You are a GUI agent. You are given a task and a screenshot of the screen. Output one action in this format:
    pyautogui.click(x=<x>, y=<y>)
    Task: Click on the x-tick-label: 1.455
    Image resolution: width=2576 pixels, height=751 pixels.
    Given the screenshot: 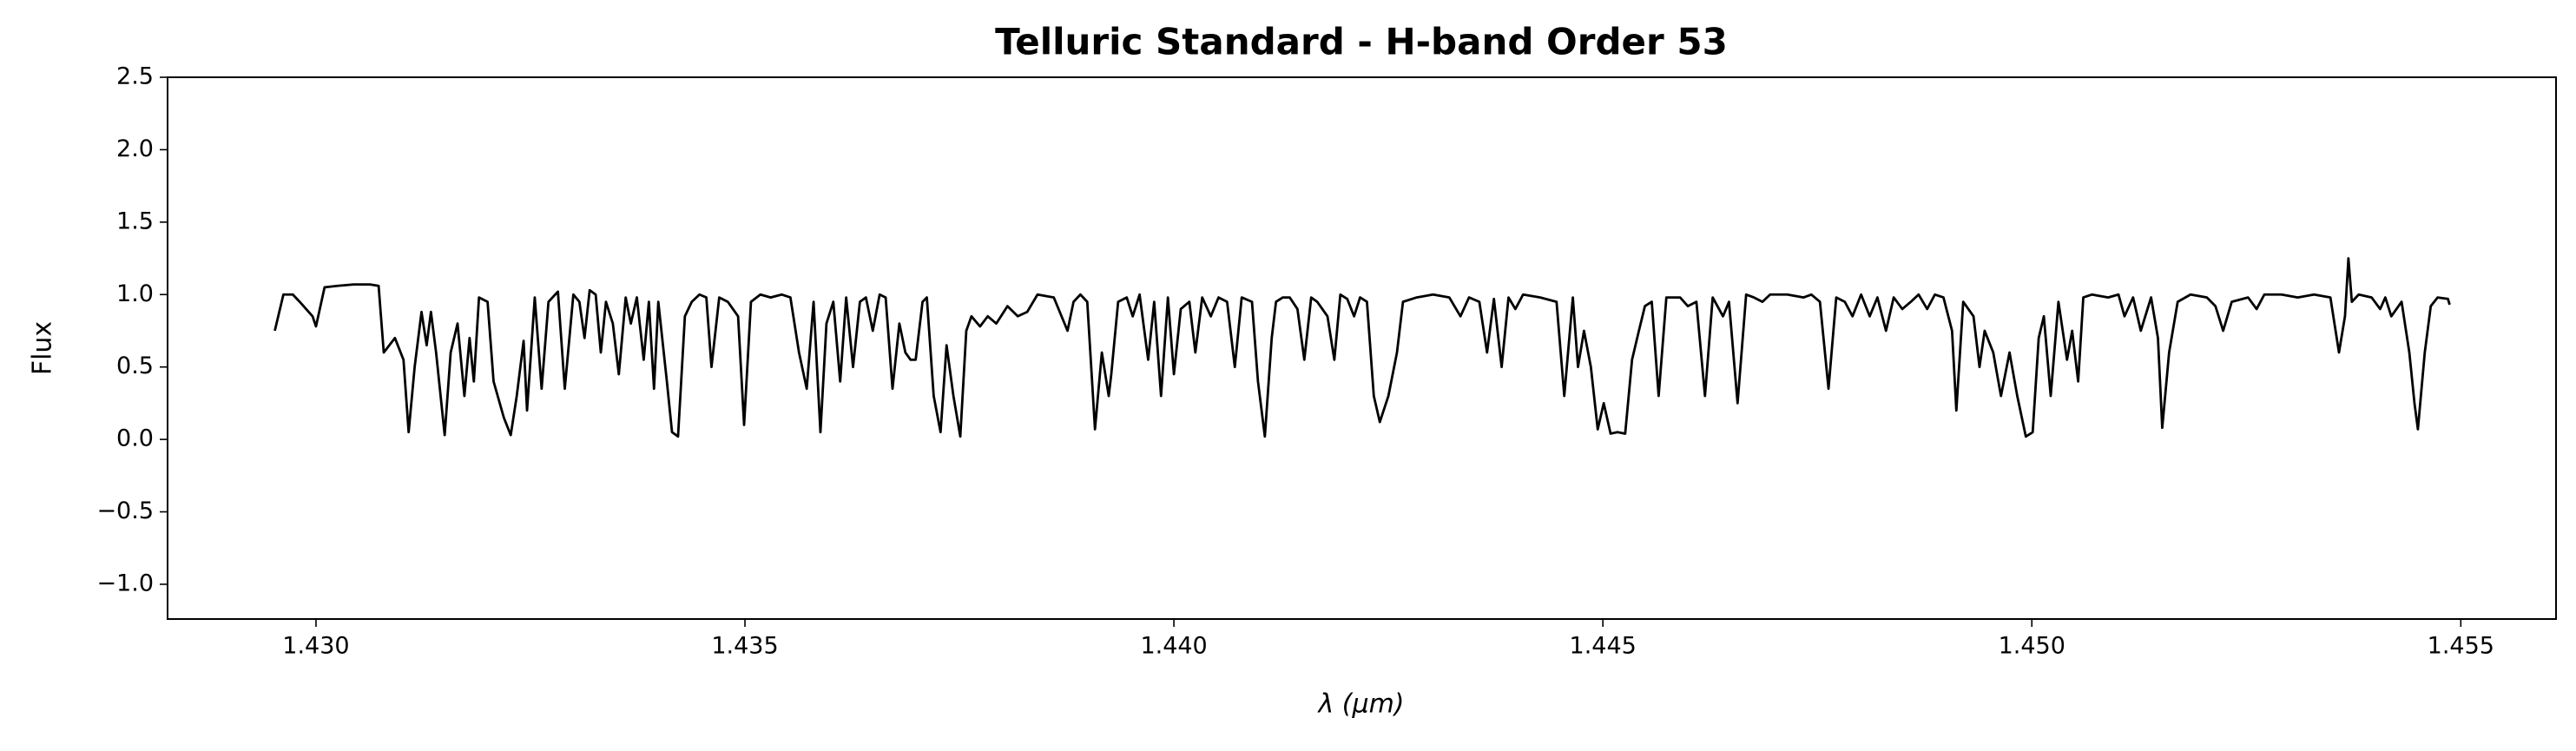 What is the action you would take?
    pyautogui.click(x=2461, y=646)
    